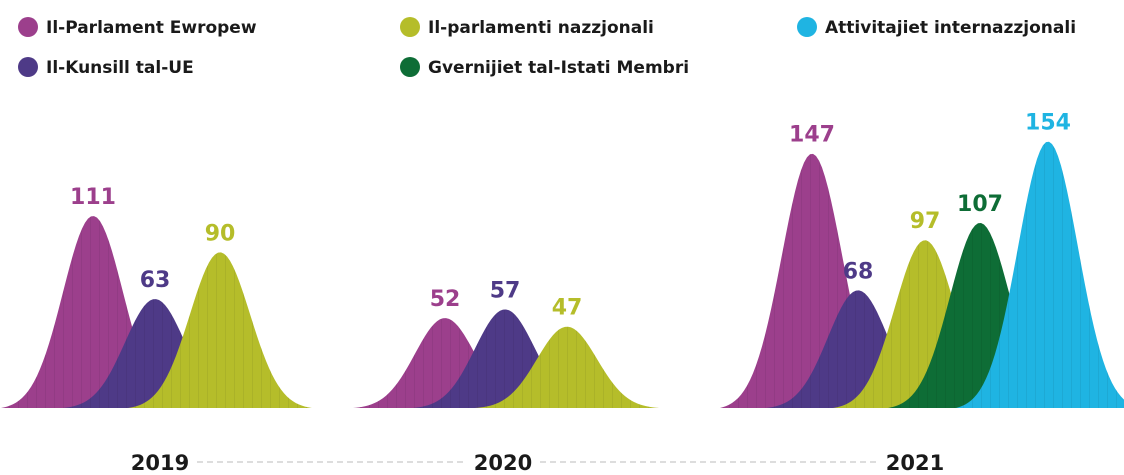 The image size is (1124, 475). I want to click on legend-label: Attivitajiet internazzjonali, so click(950, 28).